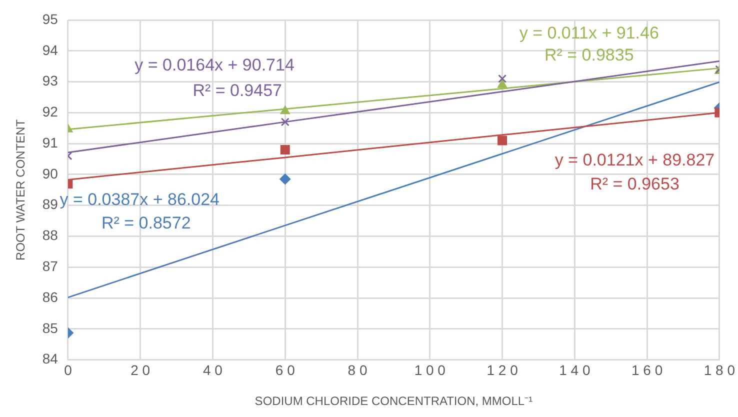 This screenshot has height=417, width=738. I want to click on y-tick-label: 91, so click(50, 142).